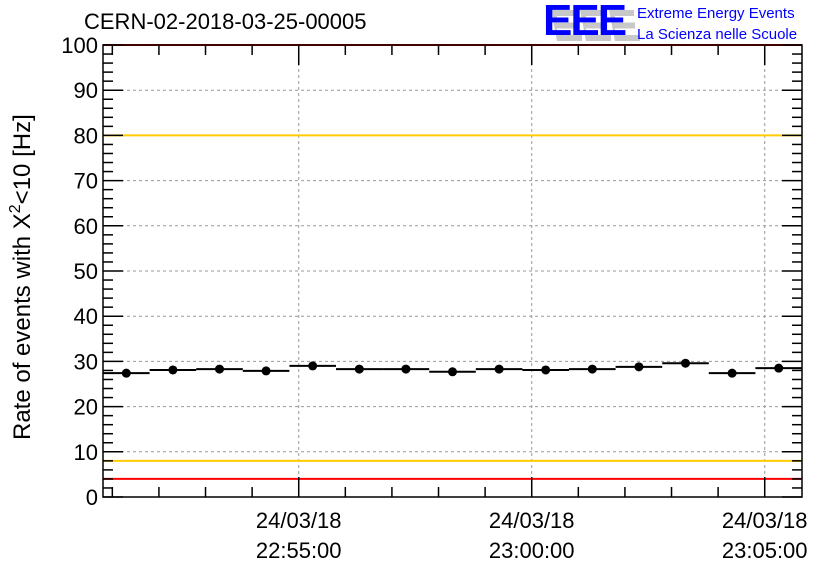  Describe the element at coordinates (92, 497) in the screenshot. I see `y-tick-label: 0` at that location.